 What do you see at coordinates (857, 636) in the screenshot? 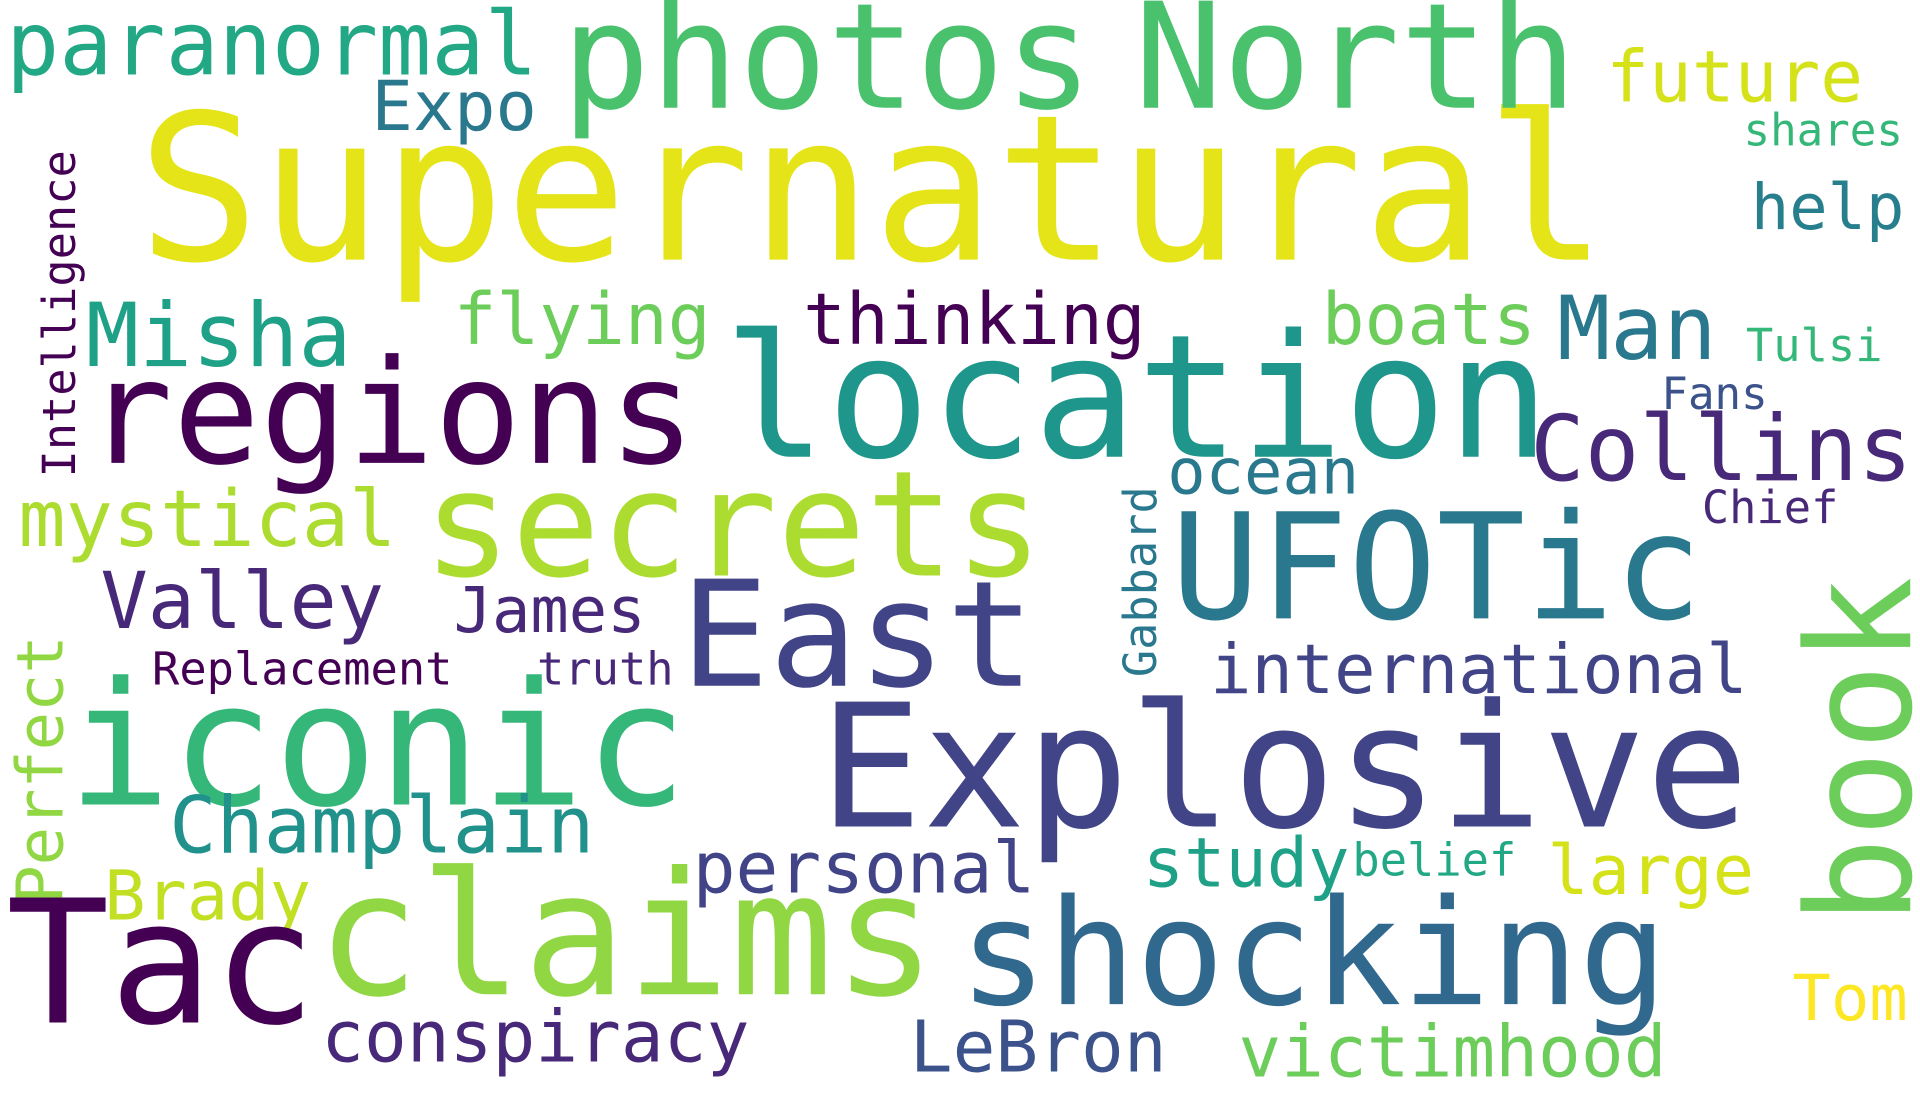
I see `word-east: East` at bounding box center [857, 636].